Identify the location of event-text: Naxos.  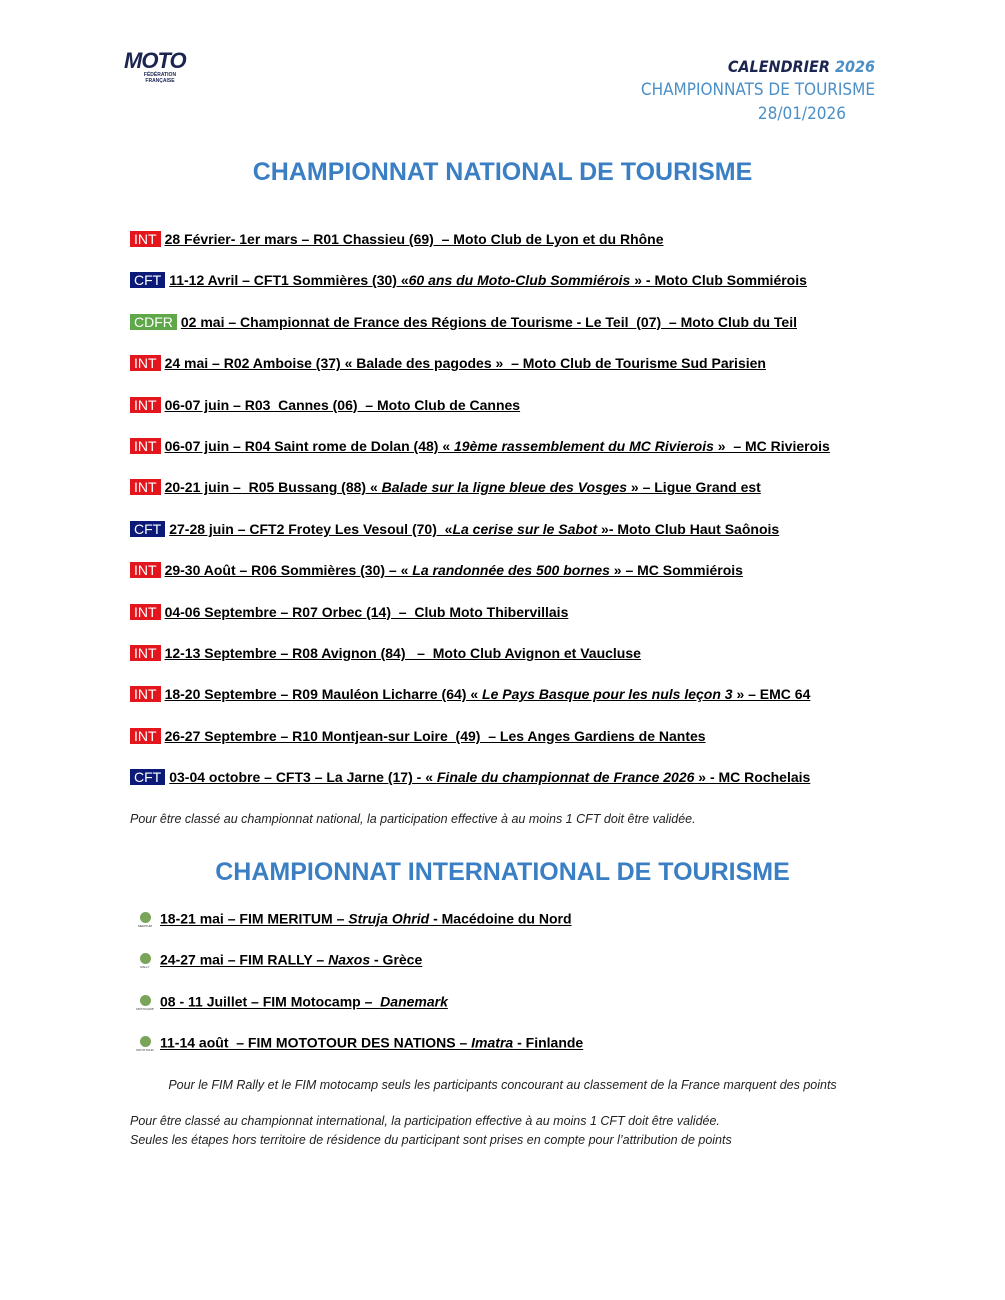
(349, 960).